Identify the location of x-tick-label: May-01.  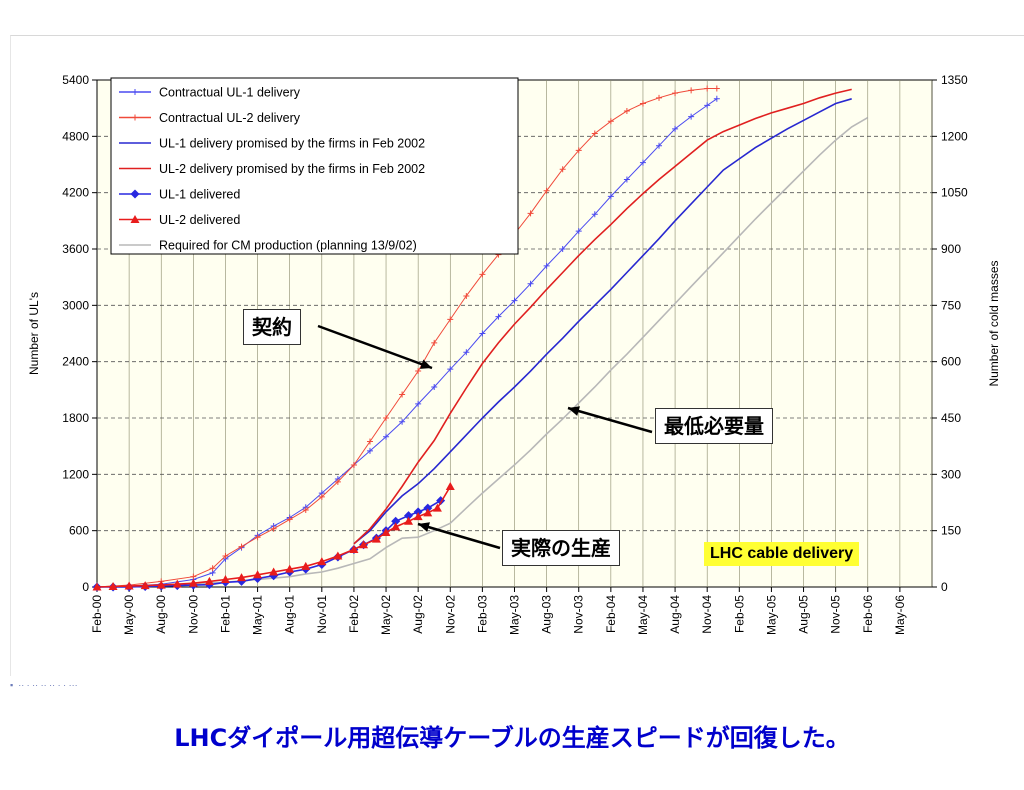
(258, 615).